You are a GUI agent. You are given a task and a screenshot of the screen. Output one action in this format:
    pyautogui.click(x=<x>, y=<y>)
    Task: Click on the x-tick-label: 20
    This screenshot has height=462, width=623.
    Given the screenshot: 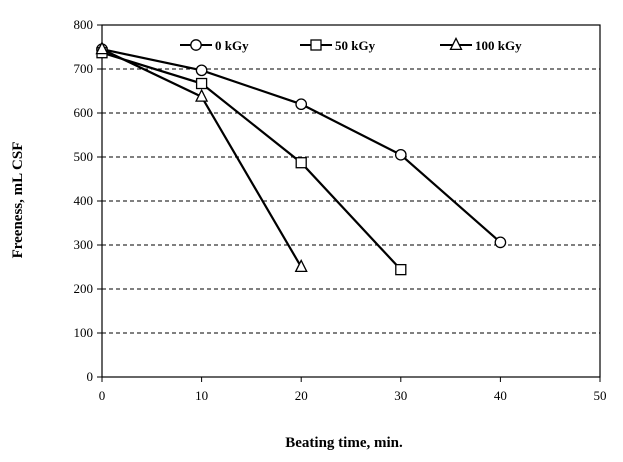 What is the action you would take?
    pyautogui.click(x=301, y=395)
    